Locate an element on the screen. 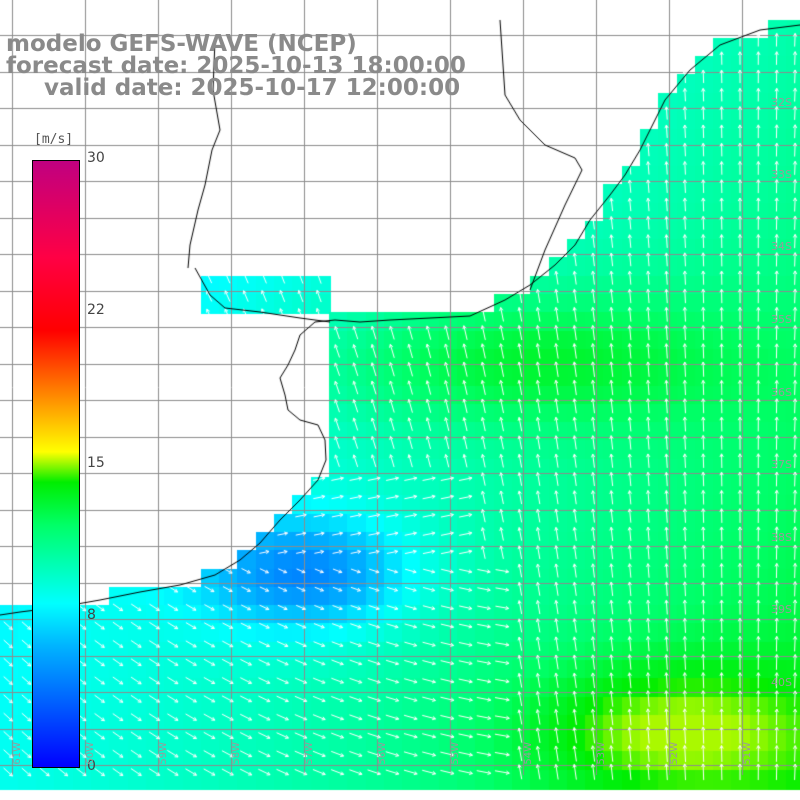  model-title: modelo GEFS-WAVE (NCEP) is located at coordinates (181, 44).